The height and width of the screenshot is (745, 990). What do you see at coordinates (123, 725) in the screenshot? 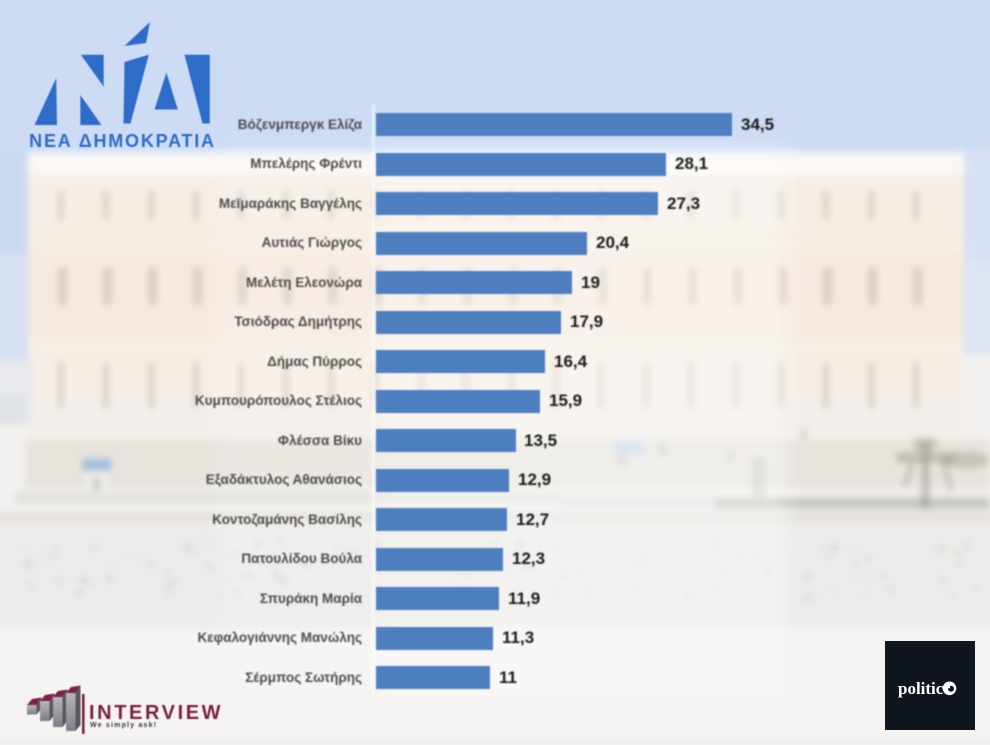
I see `svg-text: We simply ask!` at bounding box center [123, 725].